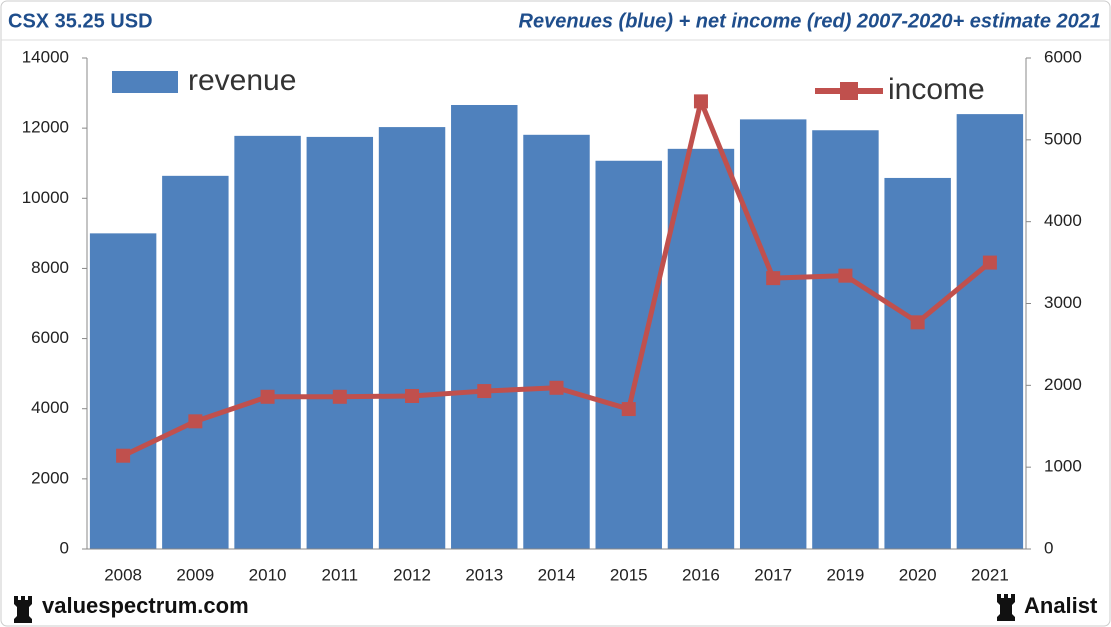  I want to click on x-tick-label: 2014, so click(557, 574).